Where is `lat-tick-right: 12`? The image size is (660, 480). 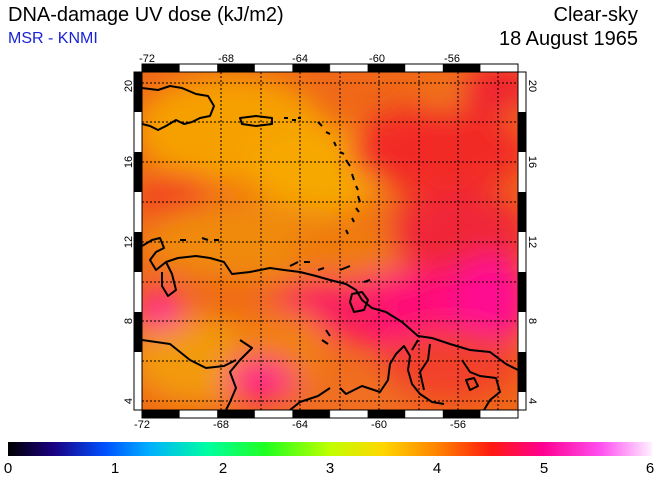 lat-tick-right: 12 is located at coordinates (532, 242).